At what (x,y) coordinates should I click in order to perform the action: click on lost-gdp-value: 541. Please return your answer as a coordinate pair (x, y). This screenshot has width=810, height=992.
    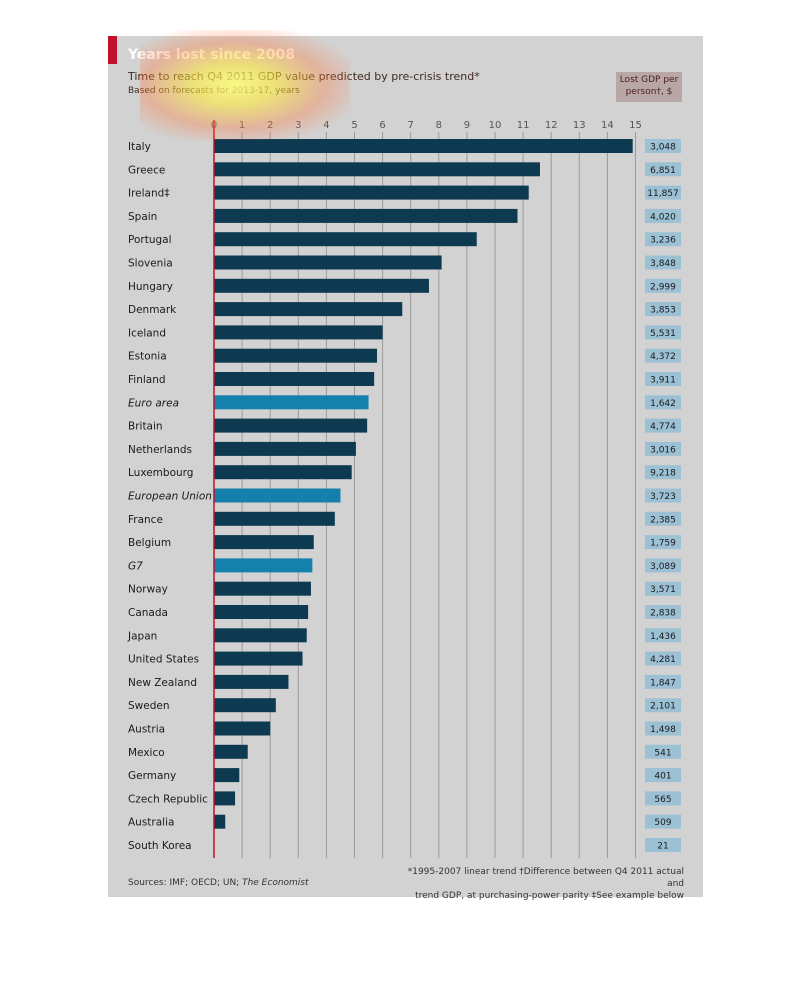
    Looking at the image, I should click on (662, 753).